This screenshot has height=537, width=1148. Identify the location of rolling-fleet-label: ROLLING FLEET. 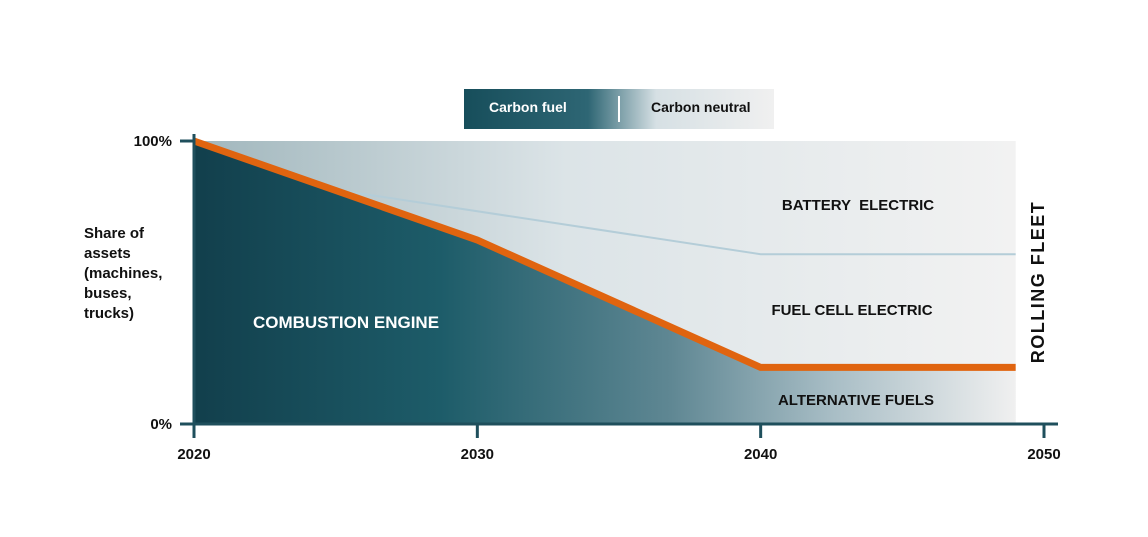
(1038, 282).